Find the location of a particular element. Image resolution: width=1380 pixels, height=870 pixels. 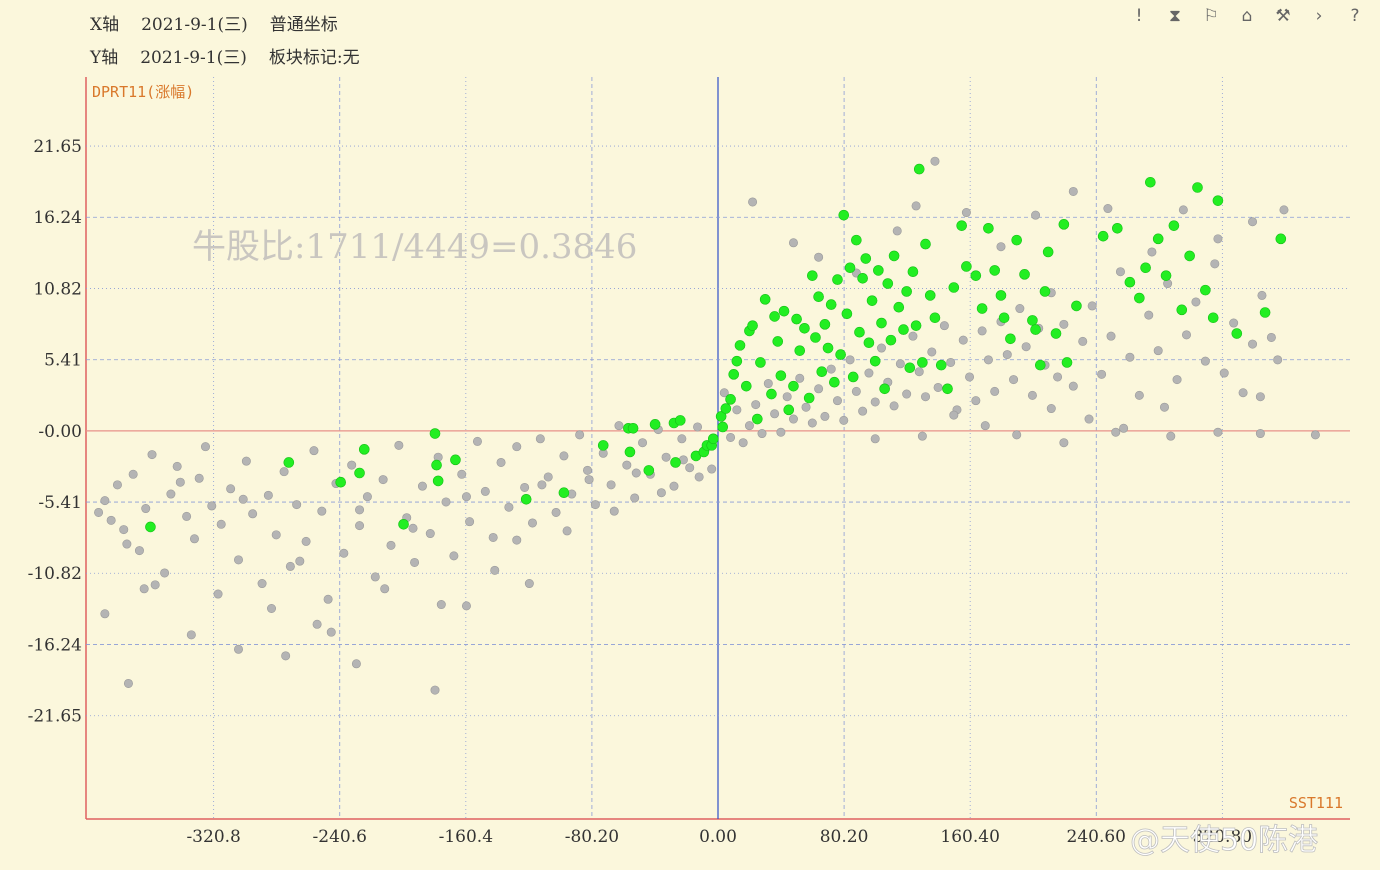

sector-mark: 板块标记:无 is located at coordinates (314, 58).